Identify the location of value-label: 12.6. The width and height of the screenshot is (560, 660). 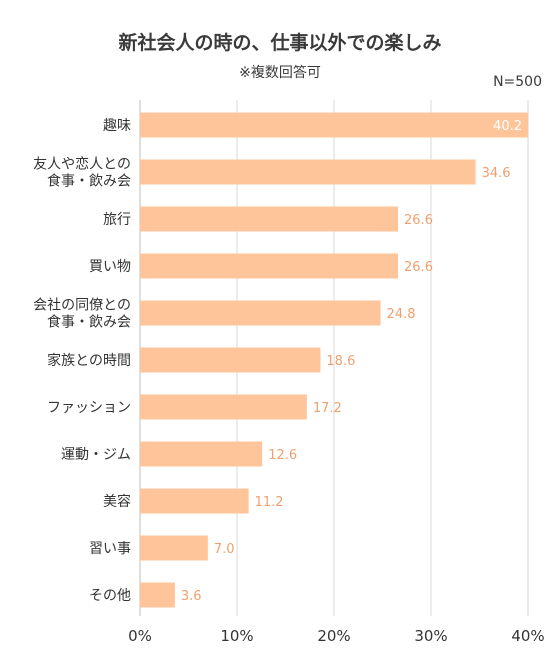
(282, 455).